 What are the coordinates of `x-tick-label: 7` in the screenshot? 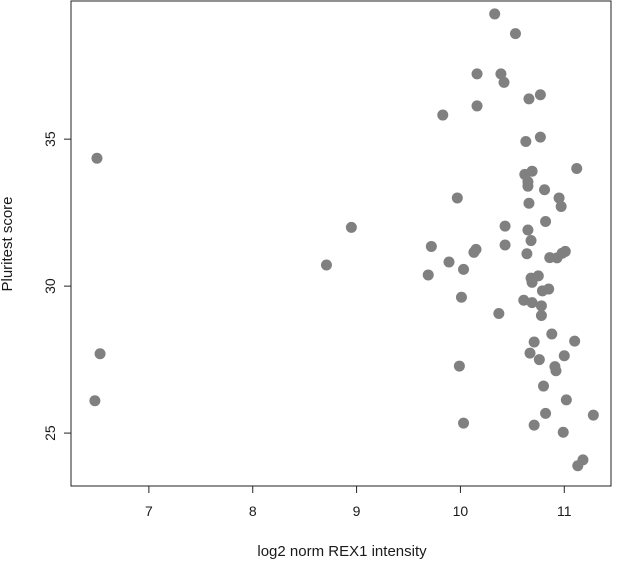 It's located at (149, 511).